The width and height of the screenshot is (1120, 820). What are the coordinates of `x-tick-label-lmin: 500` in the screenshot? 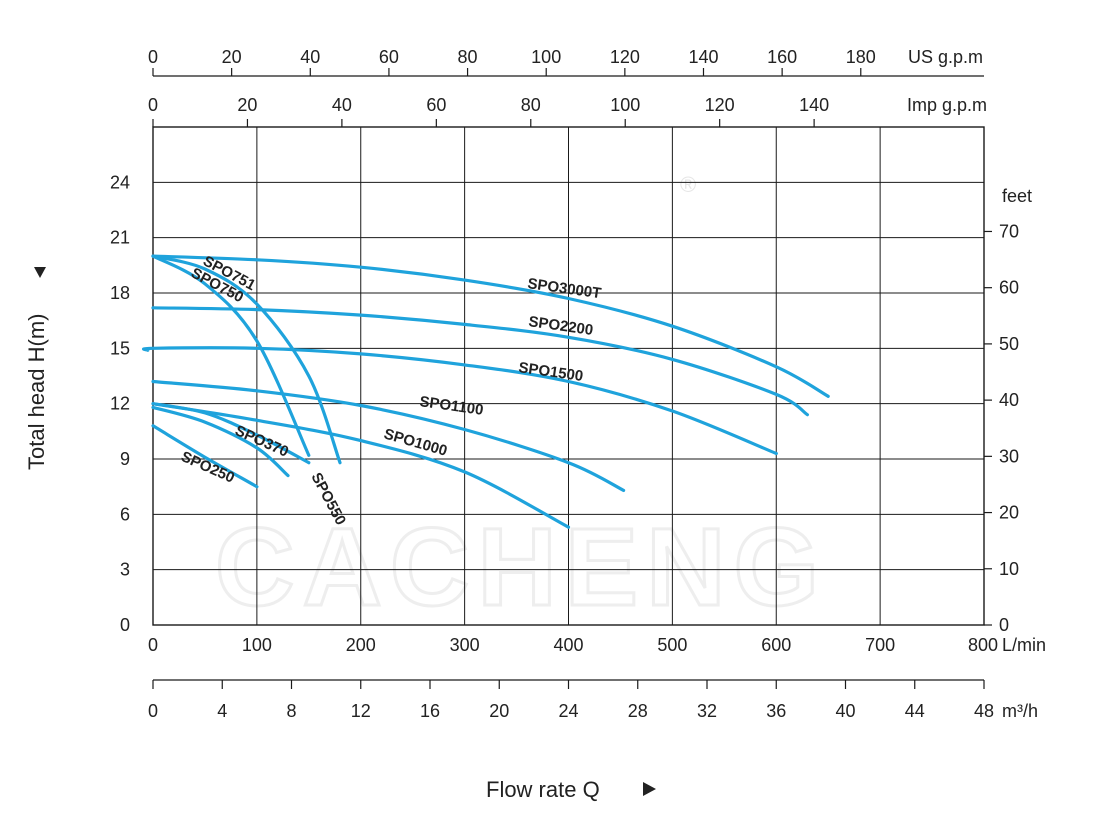 It's located at (672, 645).